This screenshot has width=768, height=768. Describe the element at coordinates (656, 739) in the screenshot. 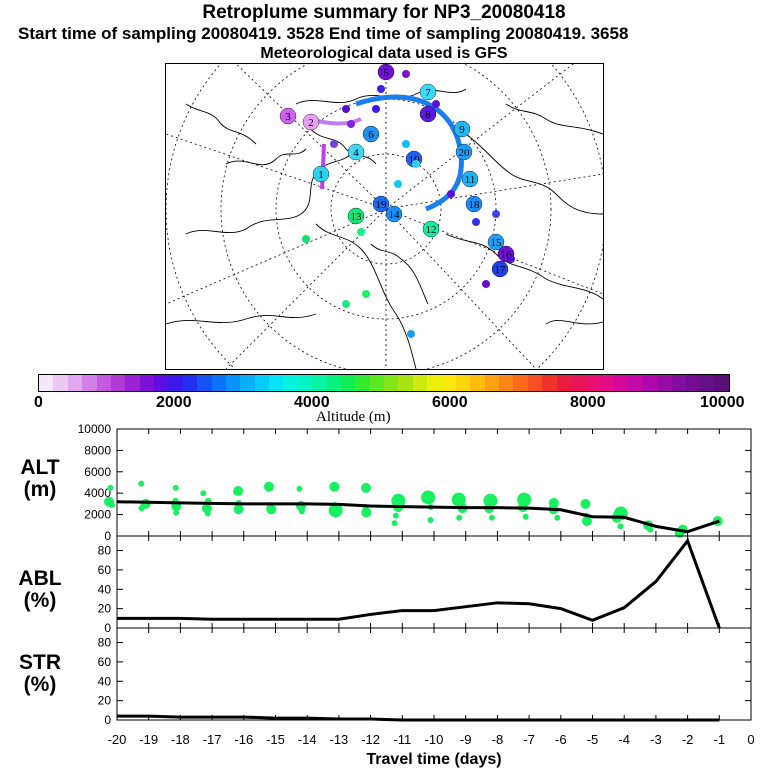

I see `x-tick-label: -3` at that location.